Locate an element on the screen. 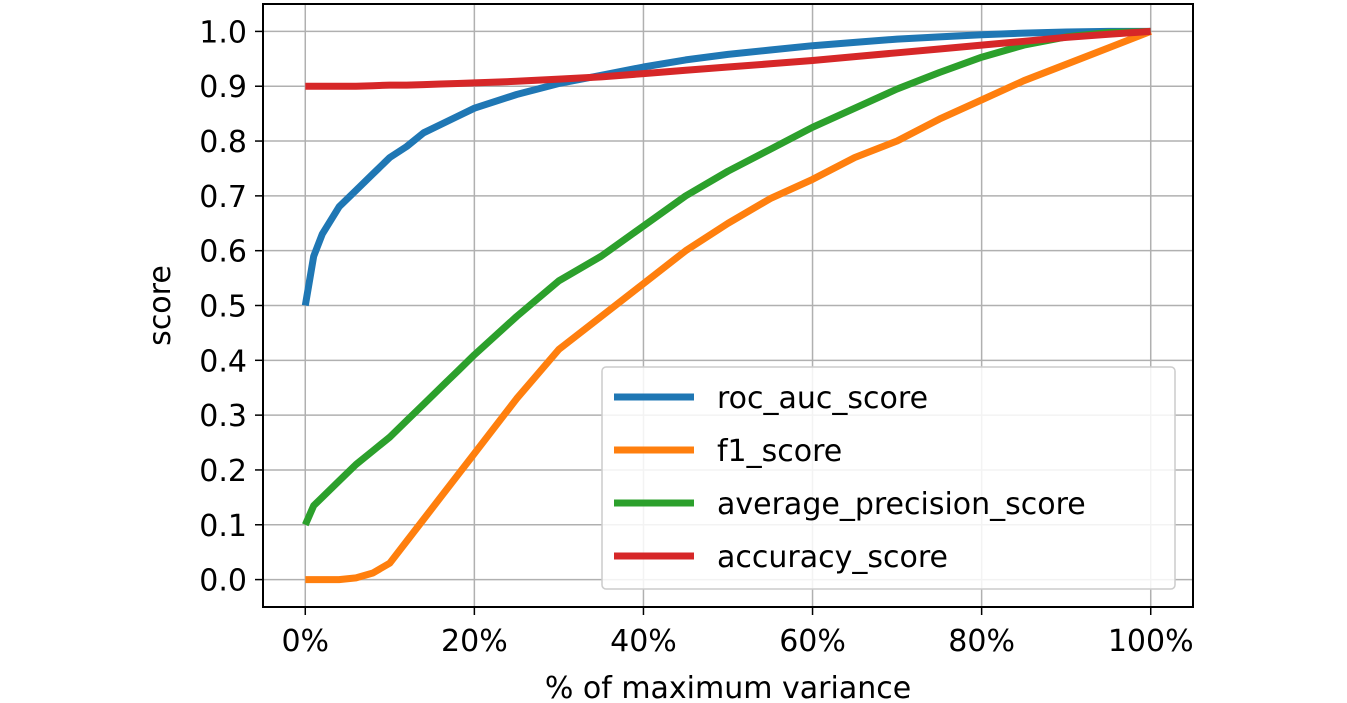 The image size is (1347, 703). y-tick-label: 0.2 is located at coordinates (223, 471).